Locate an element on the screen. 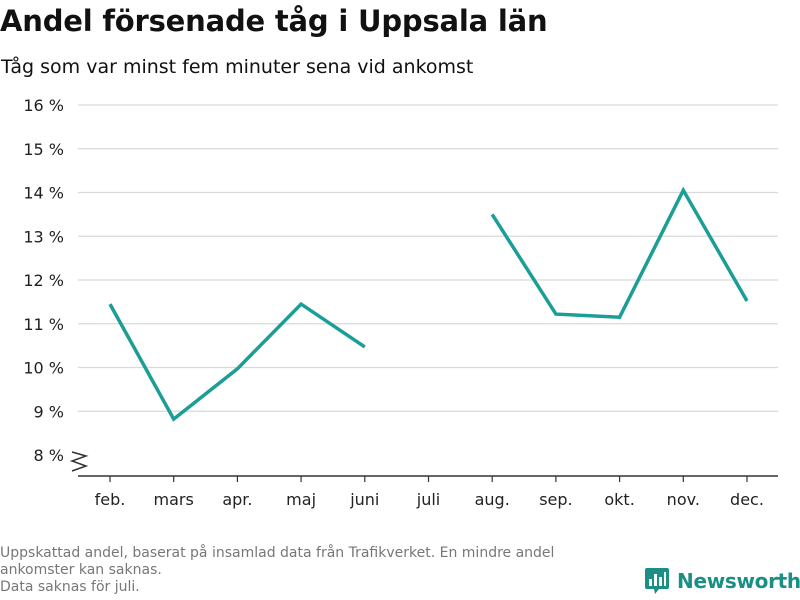 The image size is (800, 600). y-tick-label: 15 % is located at coordinates (43, 149).